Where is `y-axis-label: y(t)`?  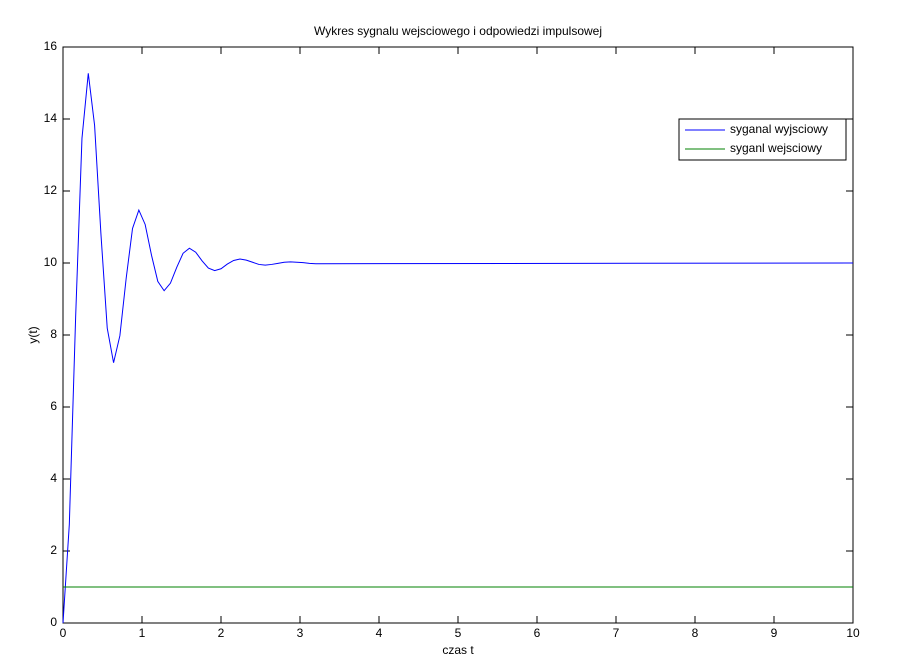 y-axis-label: y(t) is located at coordinates (33, 334).